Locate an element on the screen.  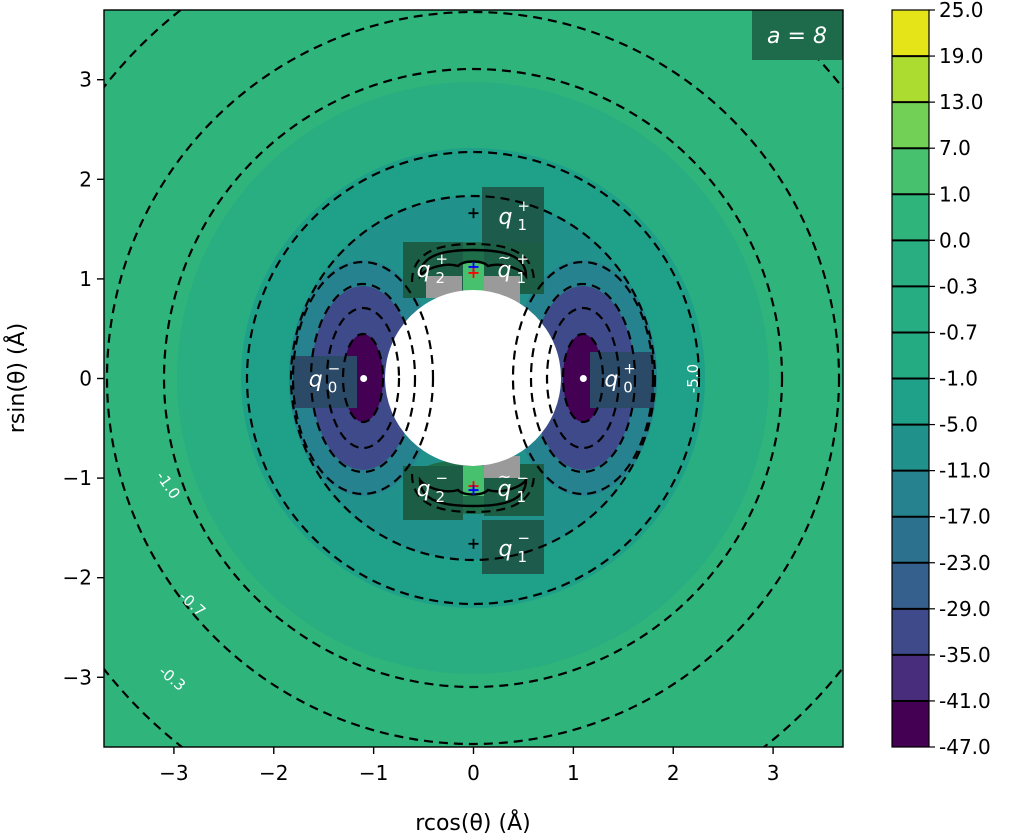
charge-label-tilde: ~ is located at coordinates (504, 476).